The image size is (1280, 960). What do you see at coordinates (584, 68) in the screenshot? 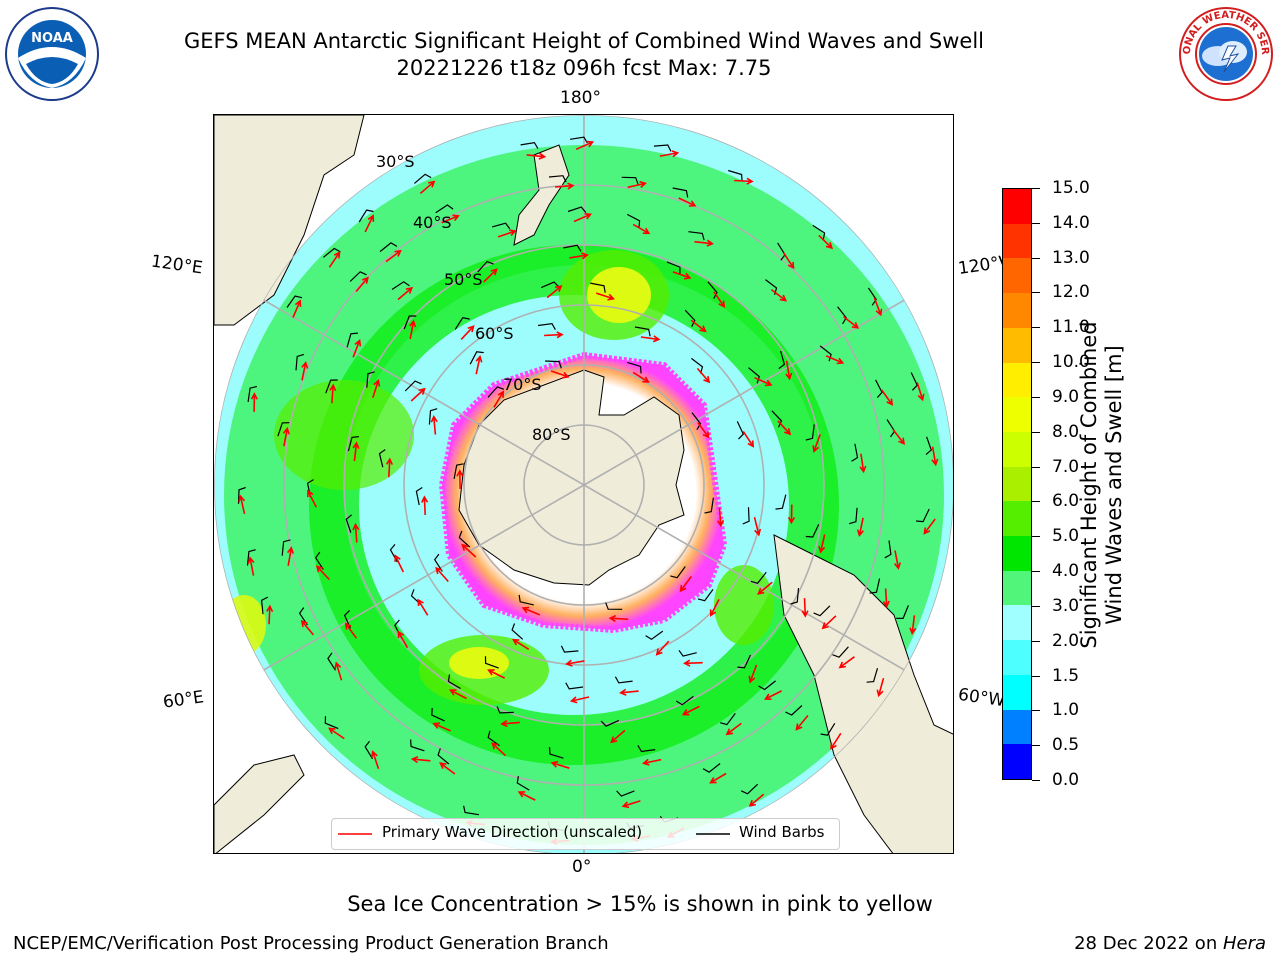
I see `chart-subtitle: 20221226 t18z 096h fcst Max: 7.75` at bounding box center [584, 68].